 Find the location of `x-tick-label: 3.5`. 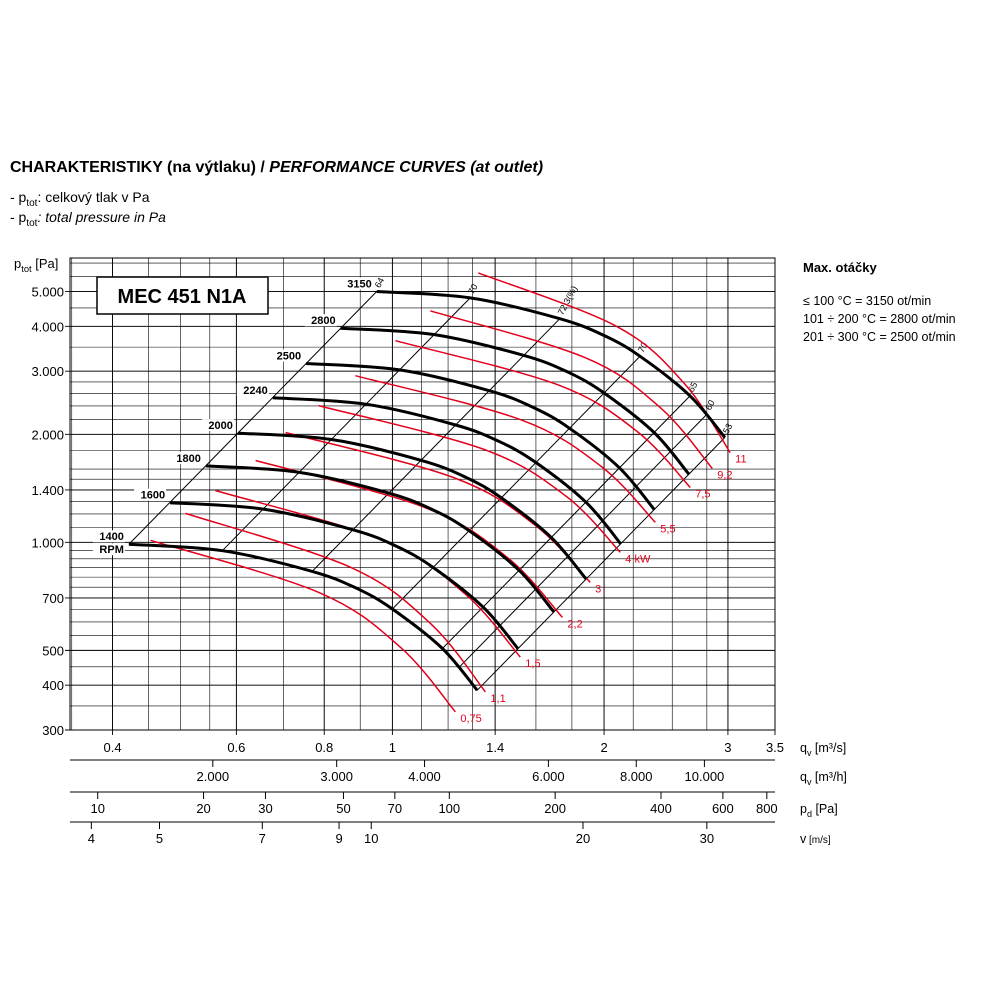

x-tick-label: 3.5 is located at coordinates (775, 747).